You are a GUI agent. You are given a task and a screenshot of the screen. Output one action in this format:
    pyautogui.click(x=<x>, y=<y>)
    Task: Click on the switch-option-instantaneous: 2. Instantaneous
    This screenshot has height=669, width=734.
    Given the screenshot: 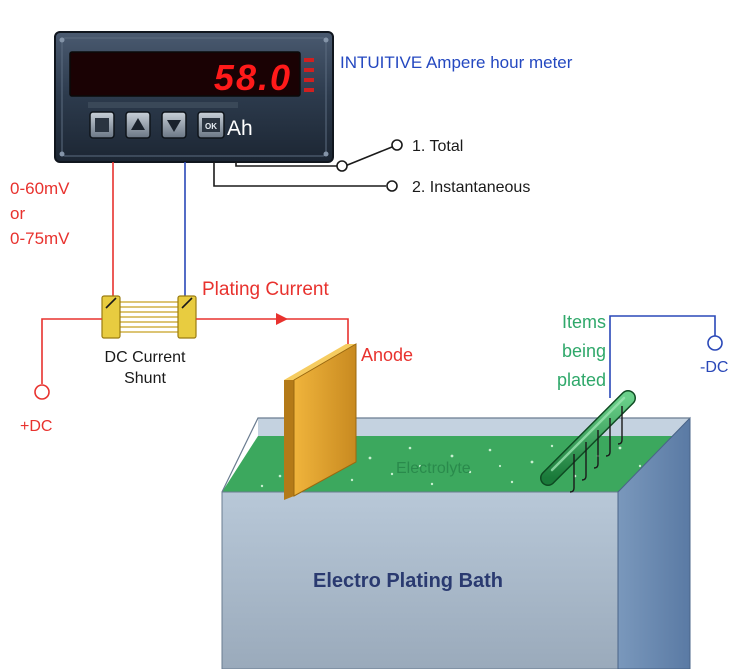 What is the action you would take?
    pyautogui.click(x=458, y=187)
    